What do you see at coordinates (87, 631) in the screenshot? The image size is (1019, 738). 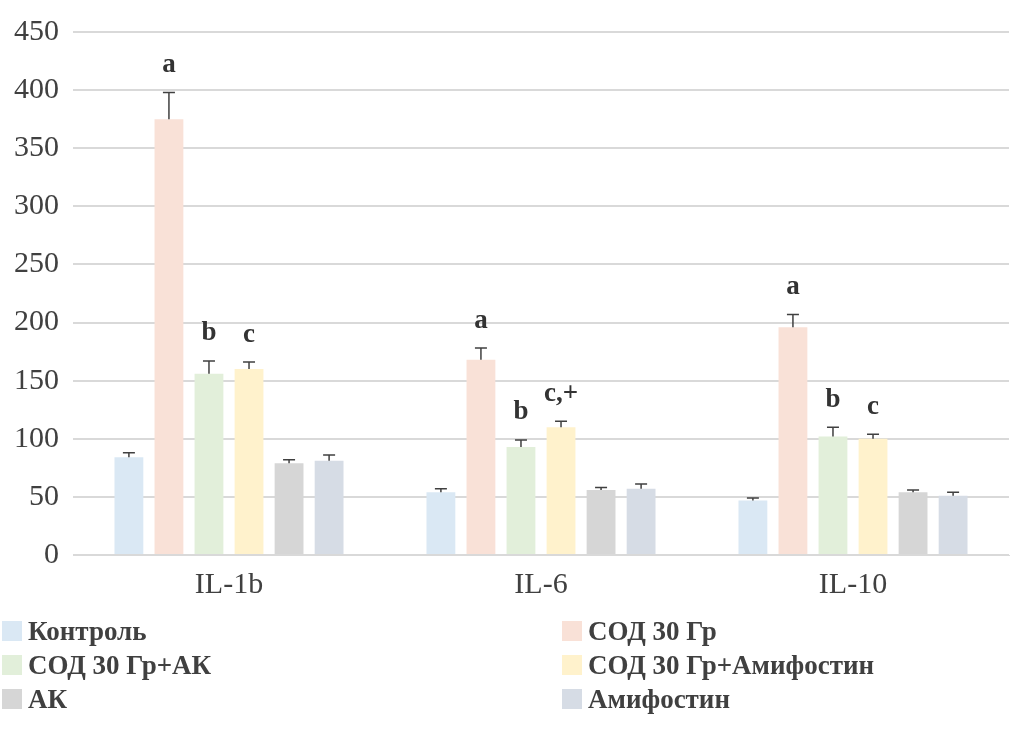 I see `legend-label: Контроль` at bounding box center [87, 631].